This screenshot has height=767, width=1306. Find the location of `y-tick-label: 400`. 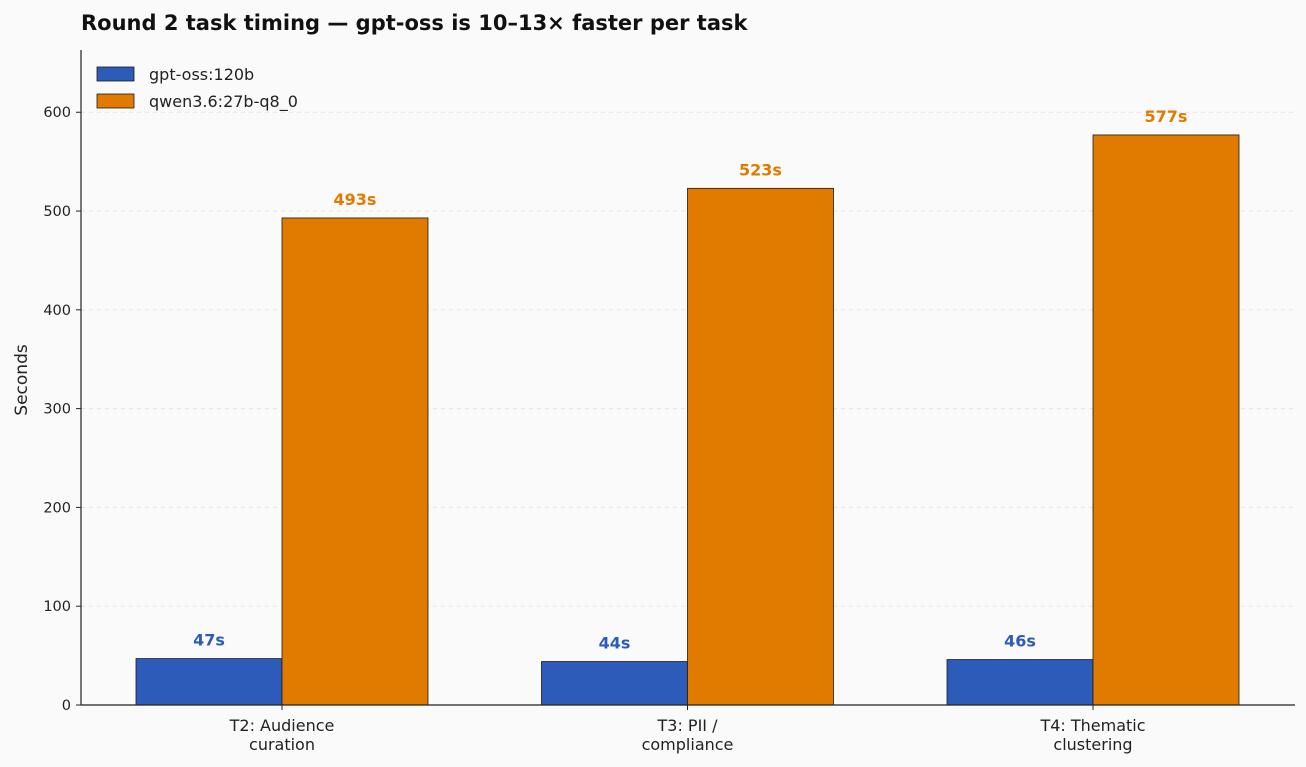

y-tick-label: 400 is located at coordinates (57, 311).